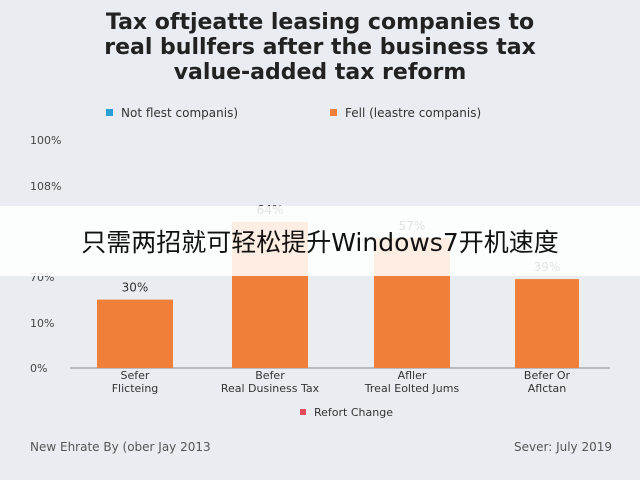 This screenshot has width=640, height=480. I want to click on x-category-label: Befer Or, so click(547, 375).